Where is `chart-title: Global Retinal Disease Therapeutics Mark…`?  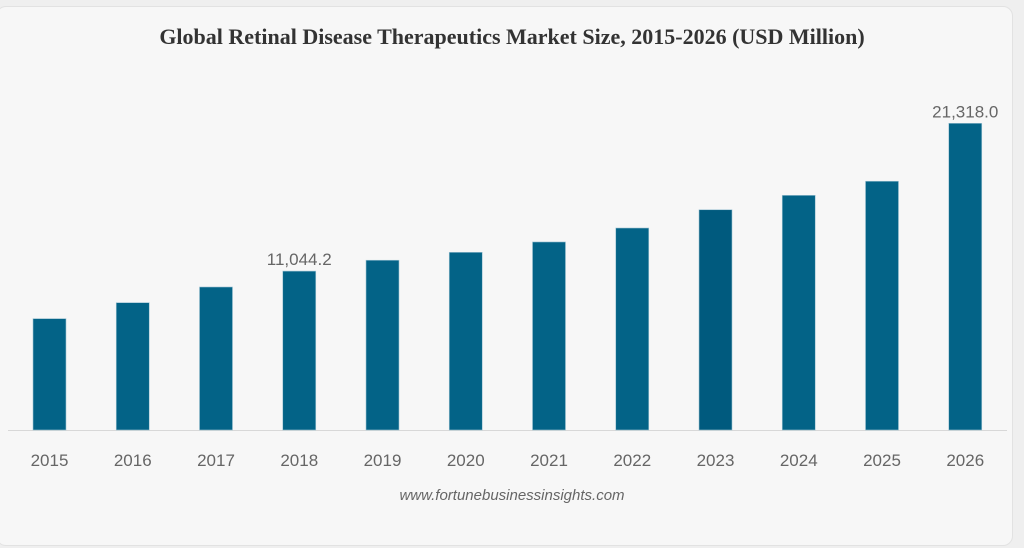
chart-title: Global Retinal Disease Therapeutics Mark… is located at coordinates (512, 36).